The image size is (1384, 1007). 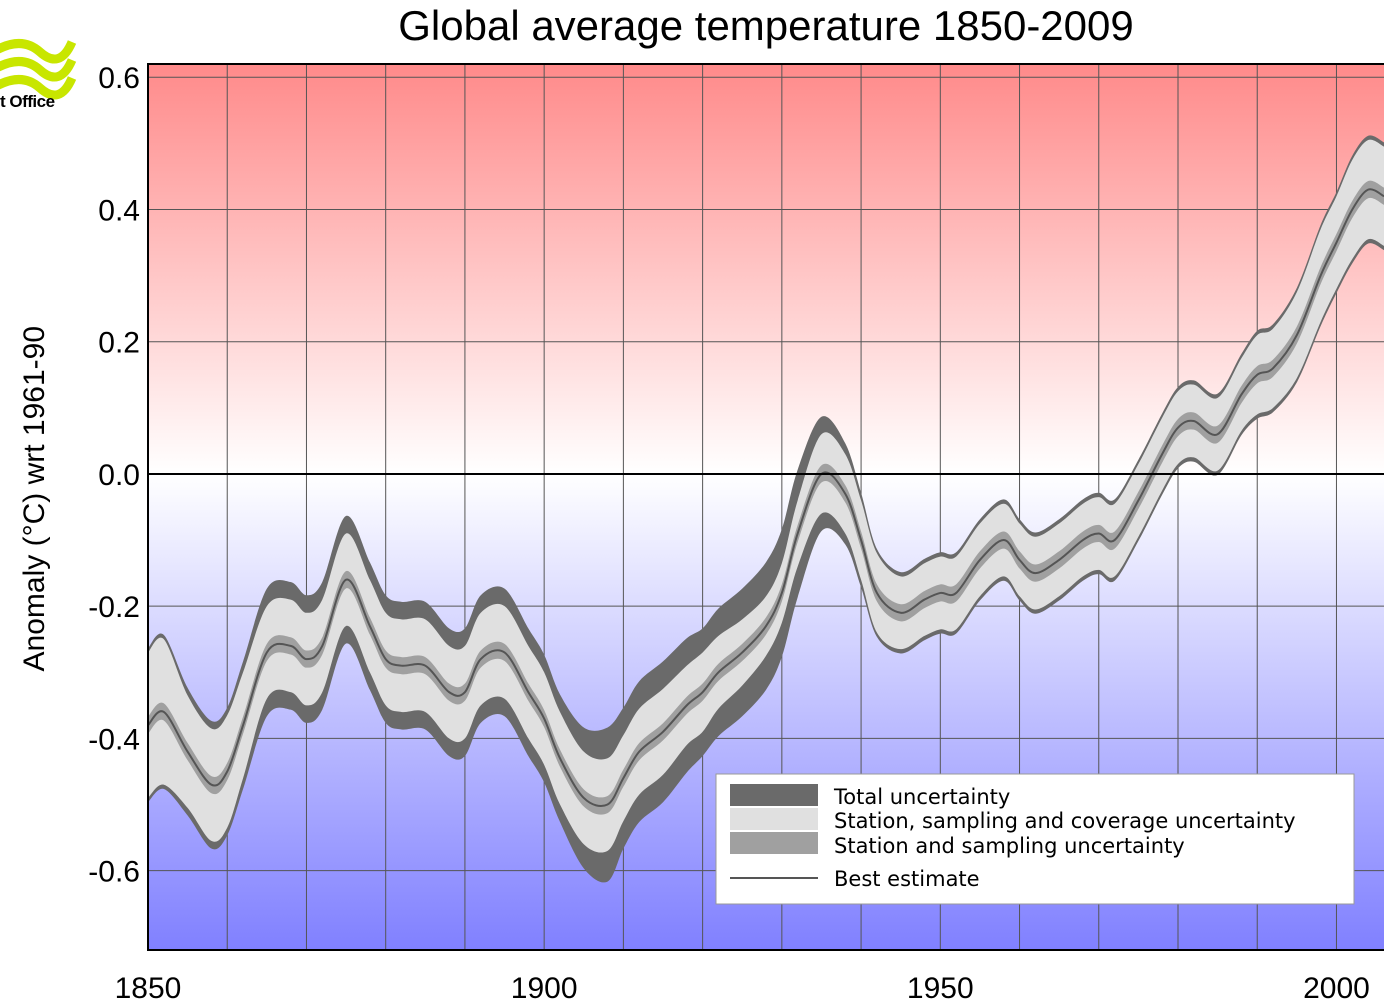 I want to click on y-tick-label: -0.4, so click(x=114, y=739).